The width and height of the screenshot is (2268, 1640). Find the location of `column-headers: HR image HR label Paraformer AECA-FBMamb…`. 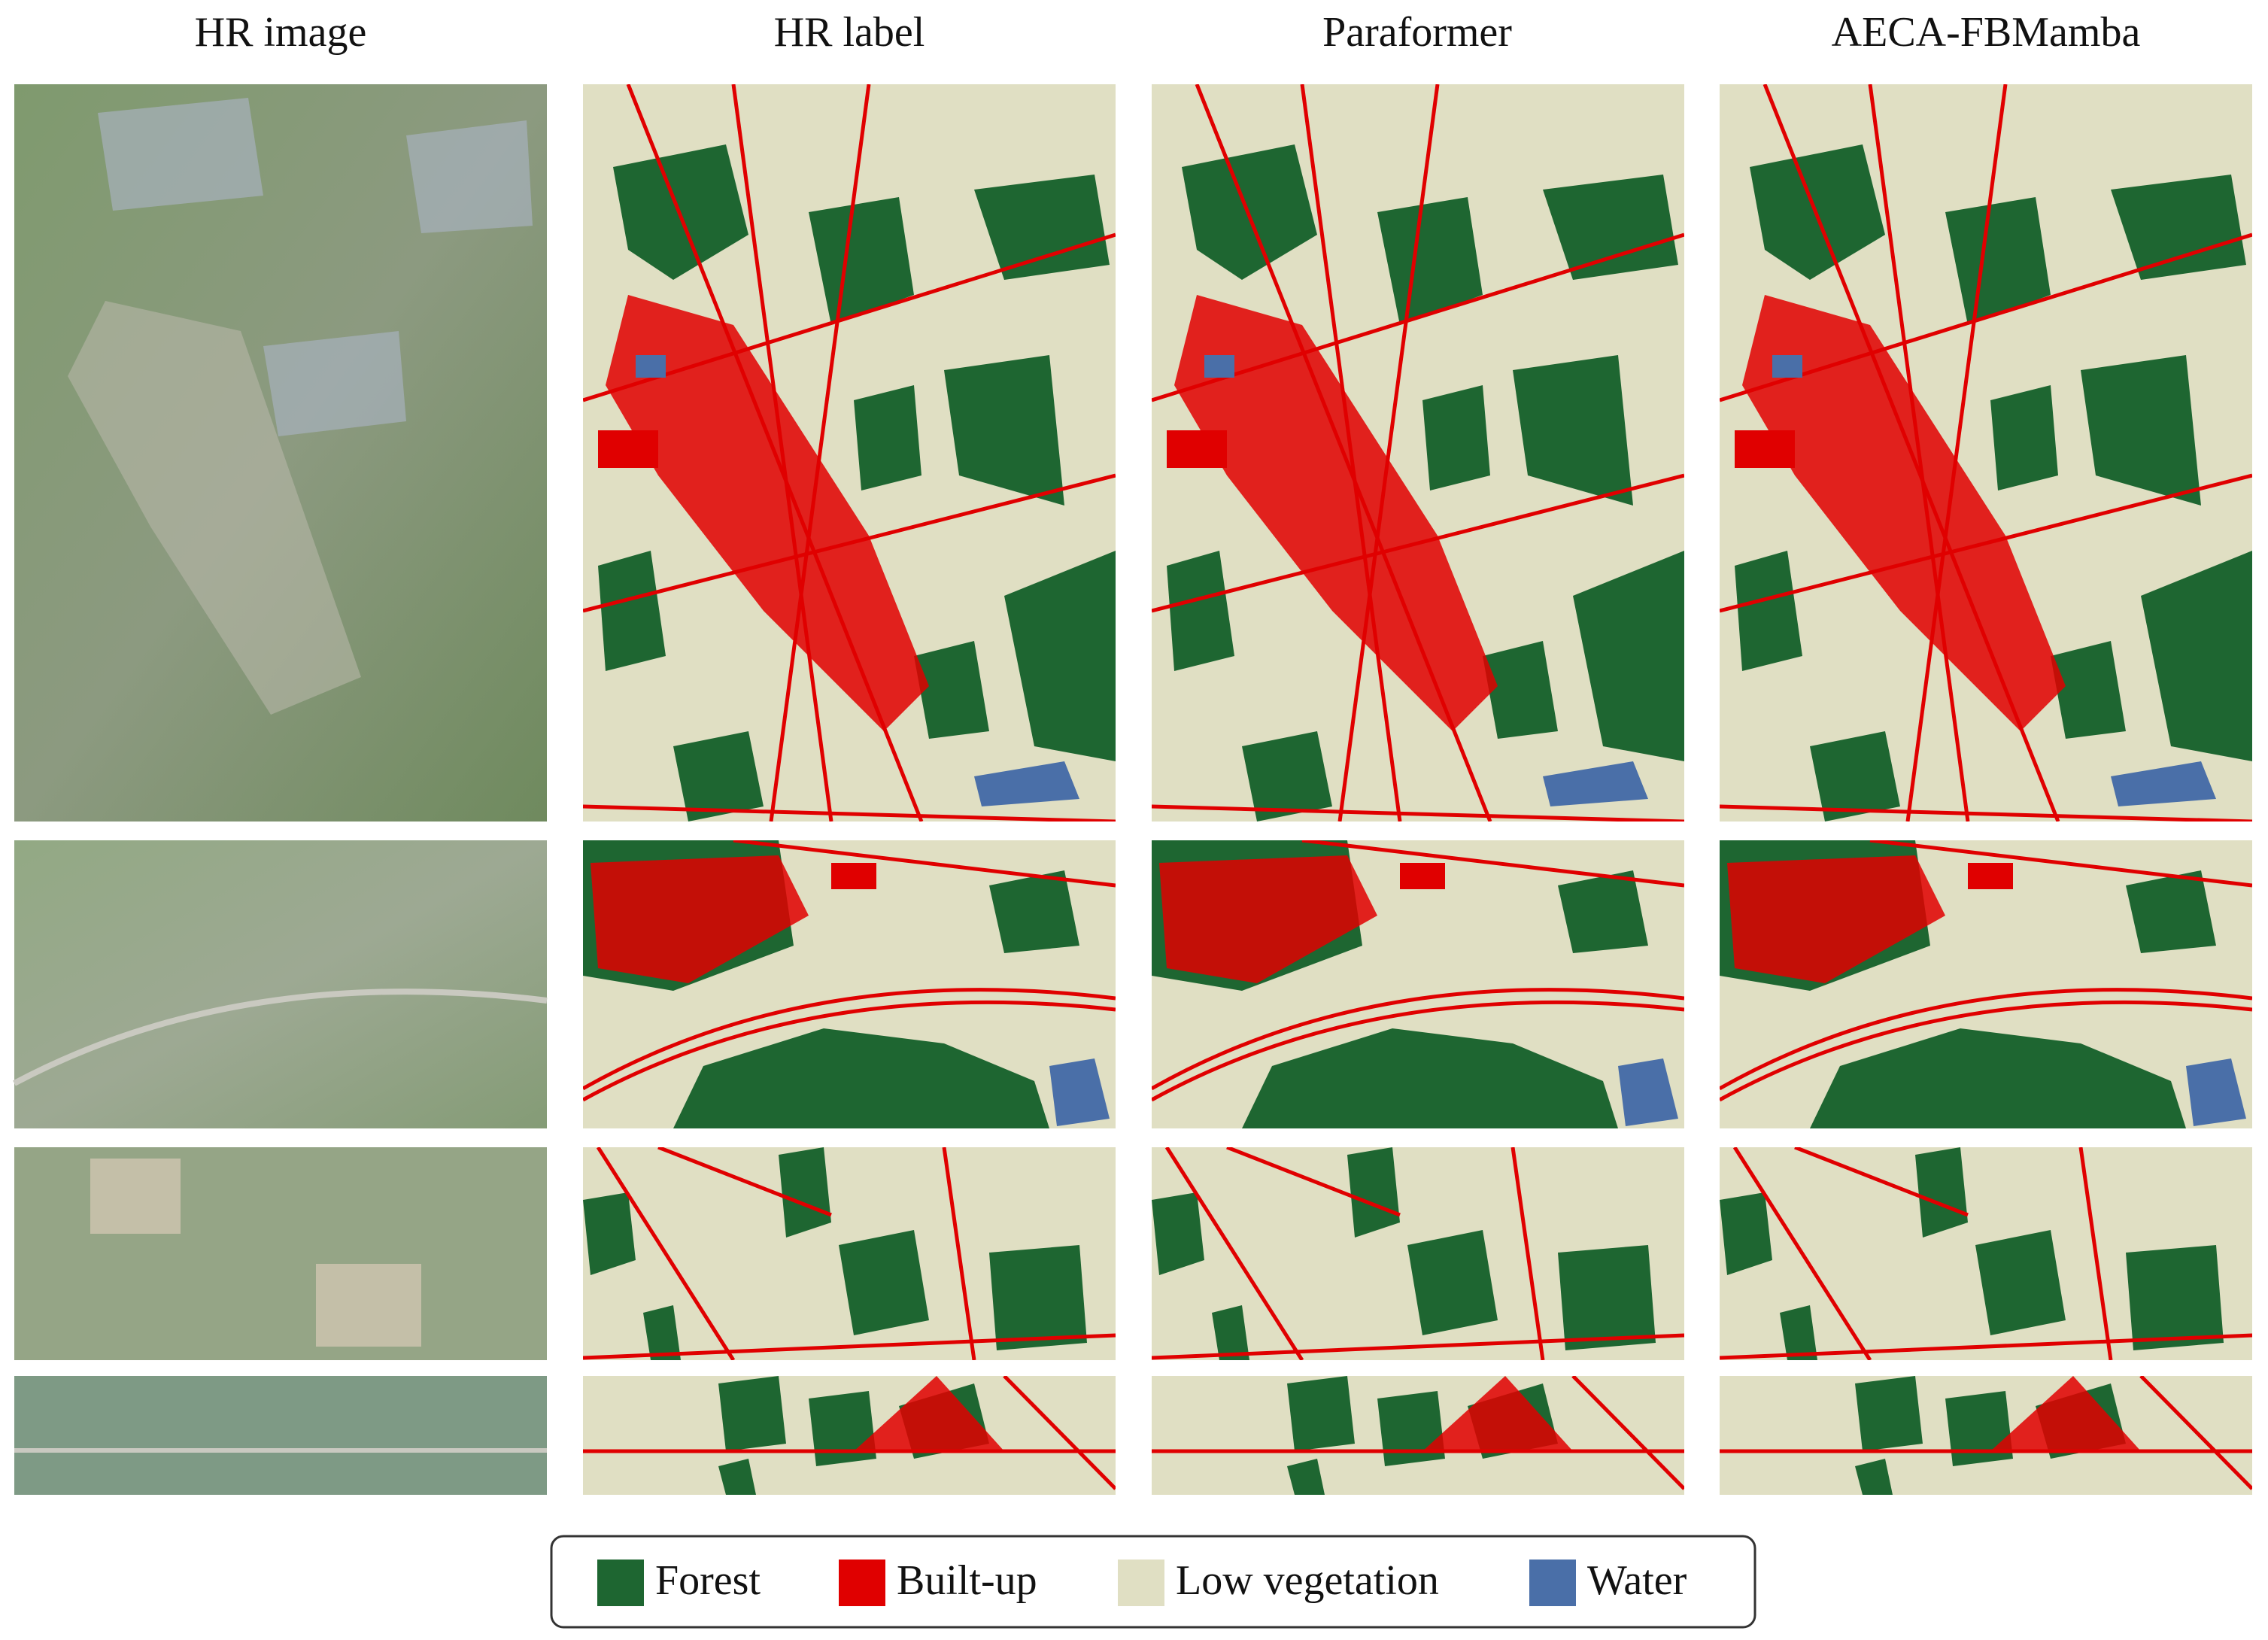

column-headers: HR image HR label Paraformer AECA-FBMamb… is located at coordinates (1168, 32).